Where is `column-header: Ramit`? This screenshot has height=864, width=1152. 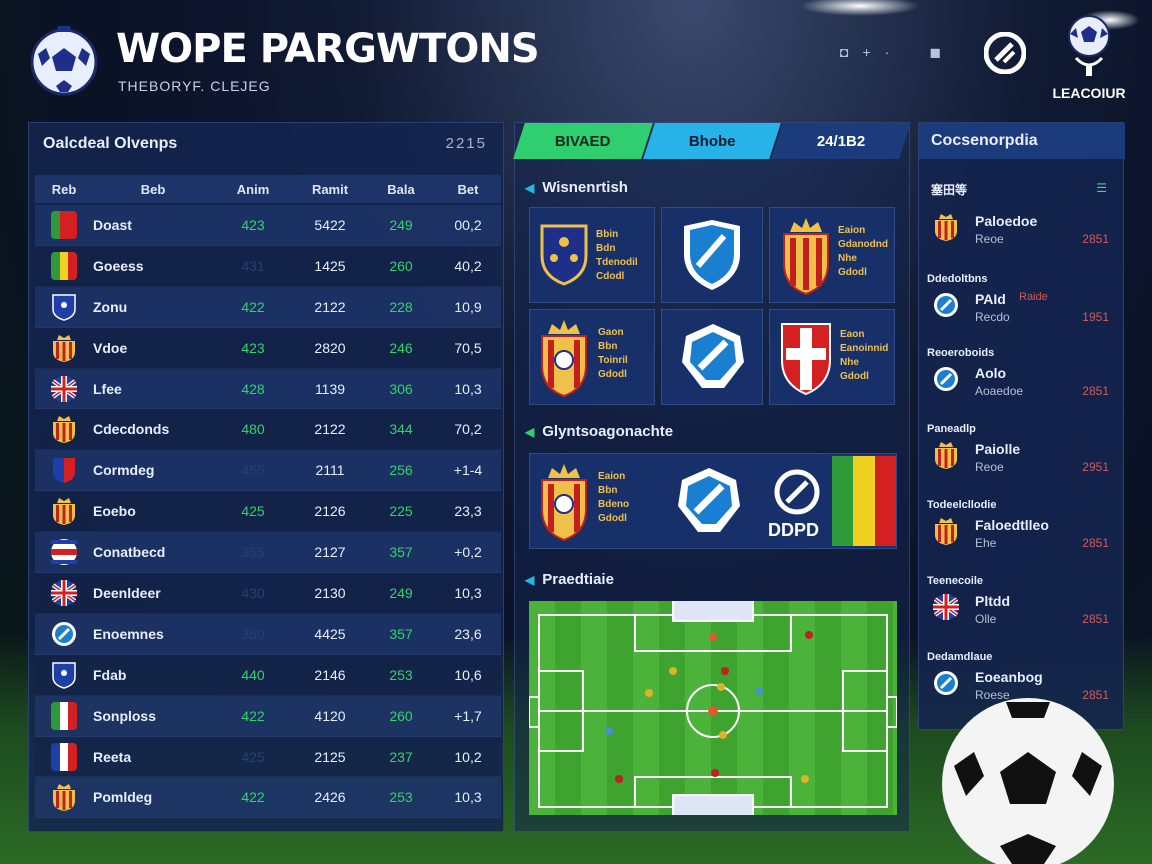 column-header: Ramit is located at coordinates (330, 189).